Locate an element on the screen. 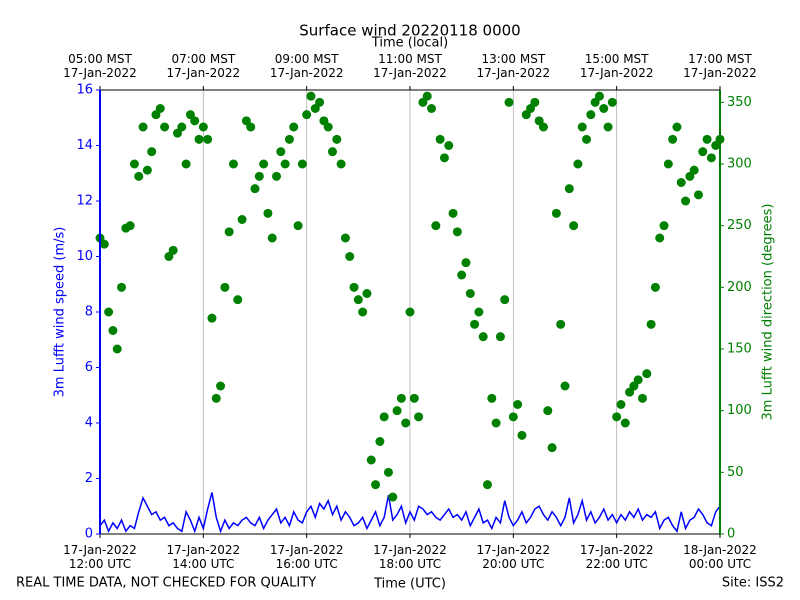  y2-tick-label: 250 is located at coordinates (739, 225).